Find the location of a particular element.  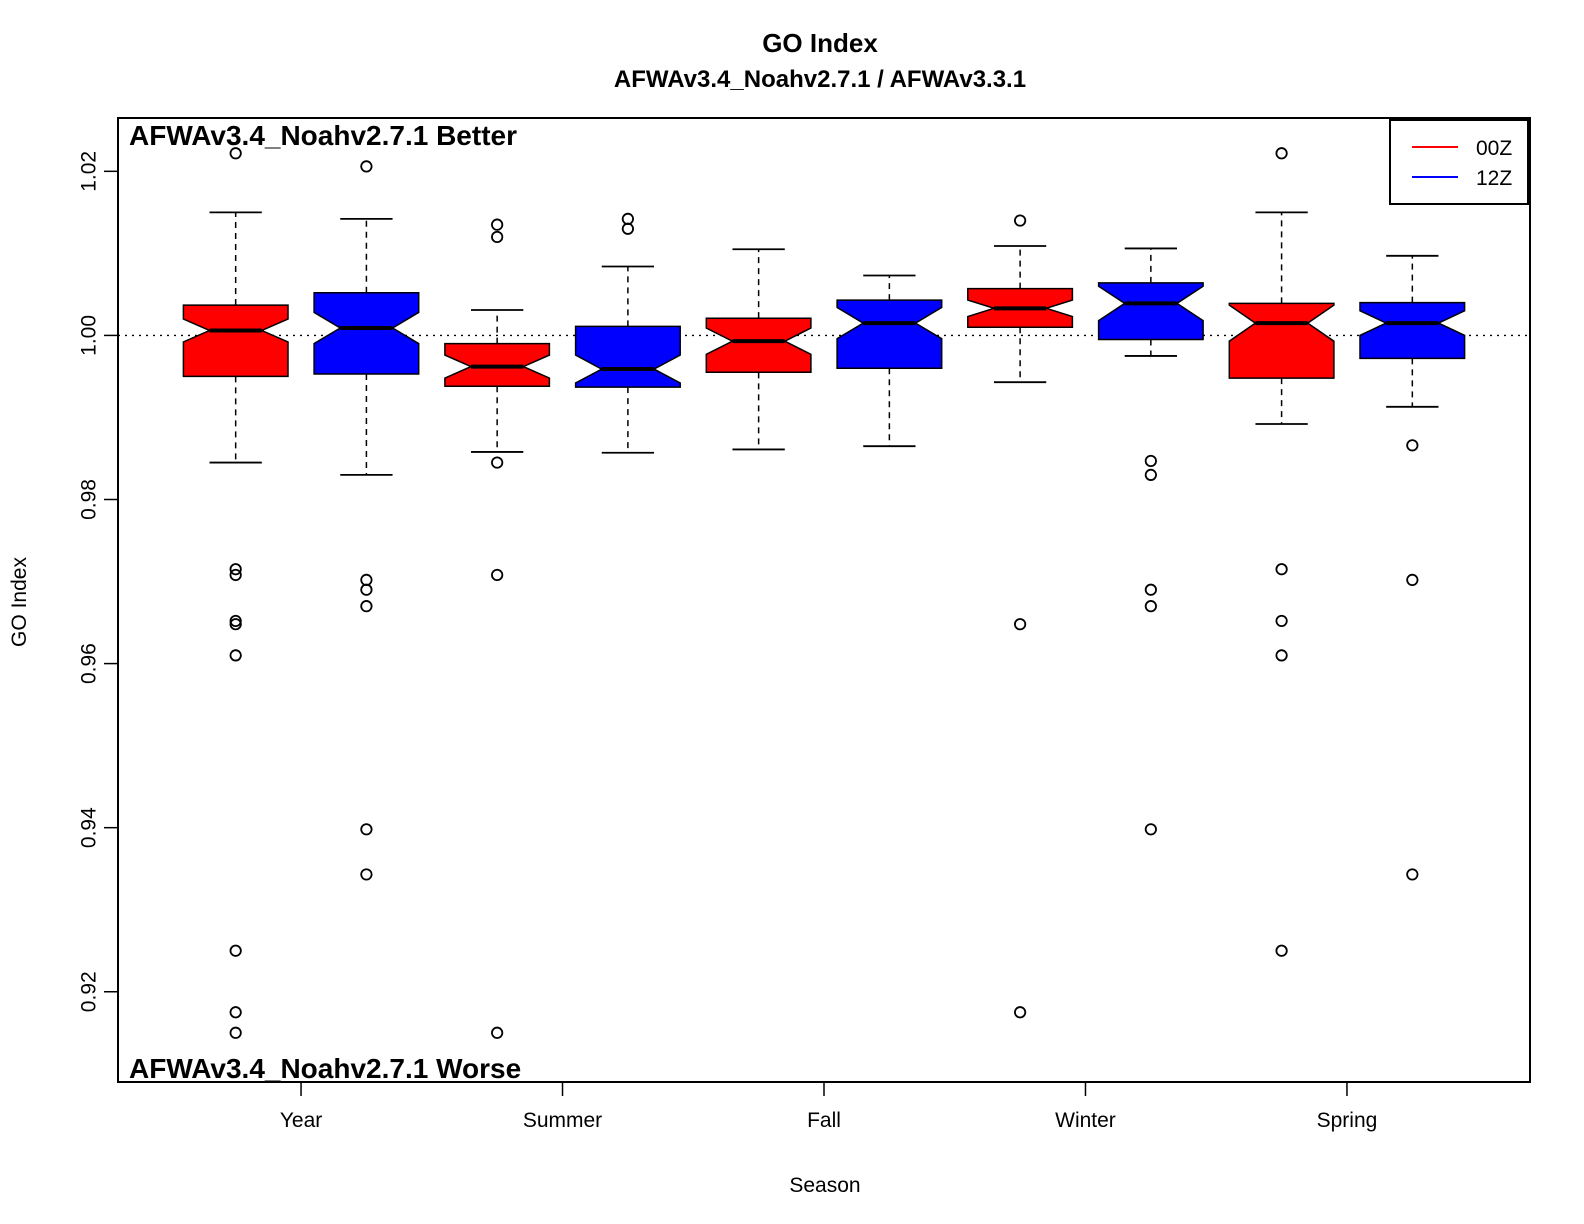

box-summer-12z is located at coordinates (627, 333).